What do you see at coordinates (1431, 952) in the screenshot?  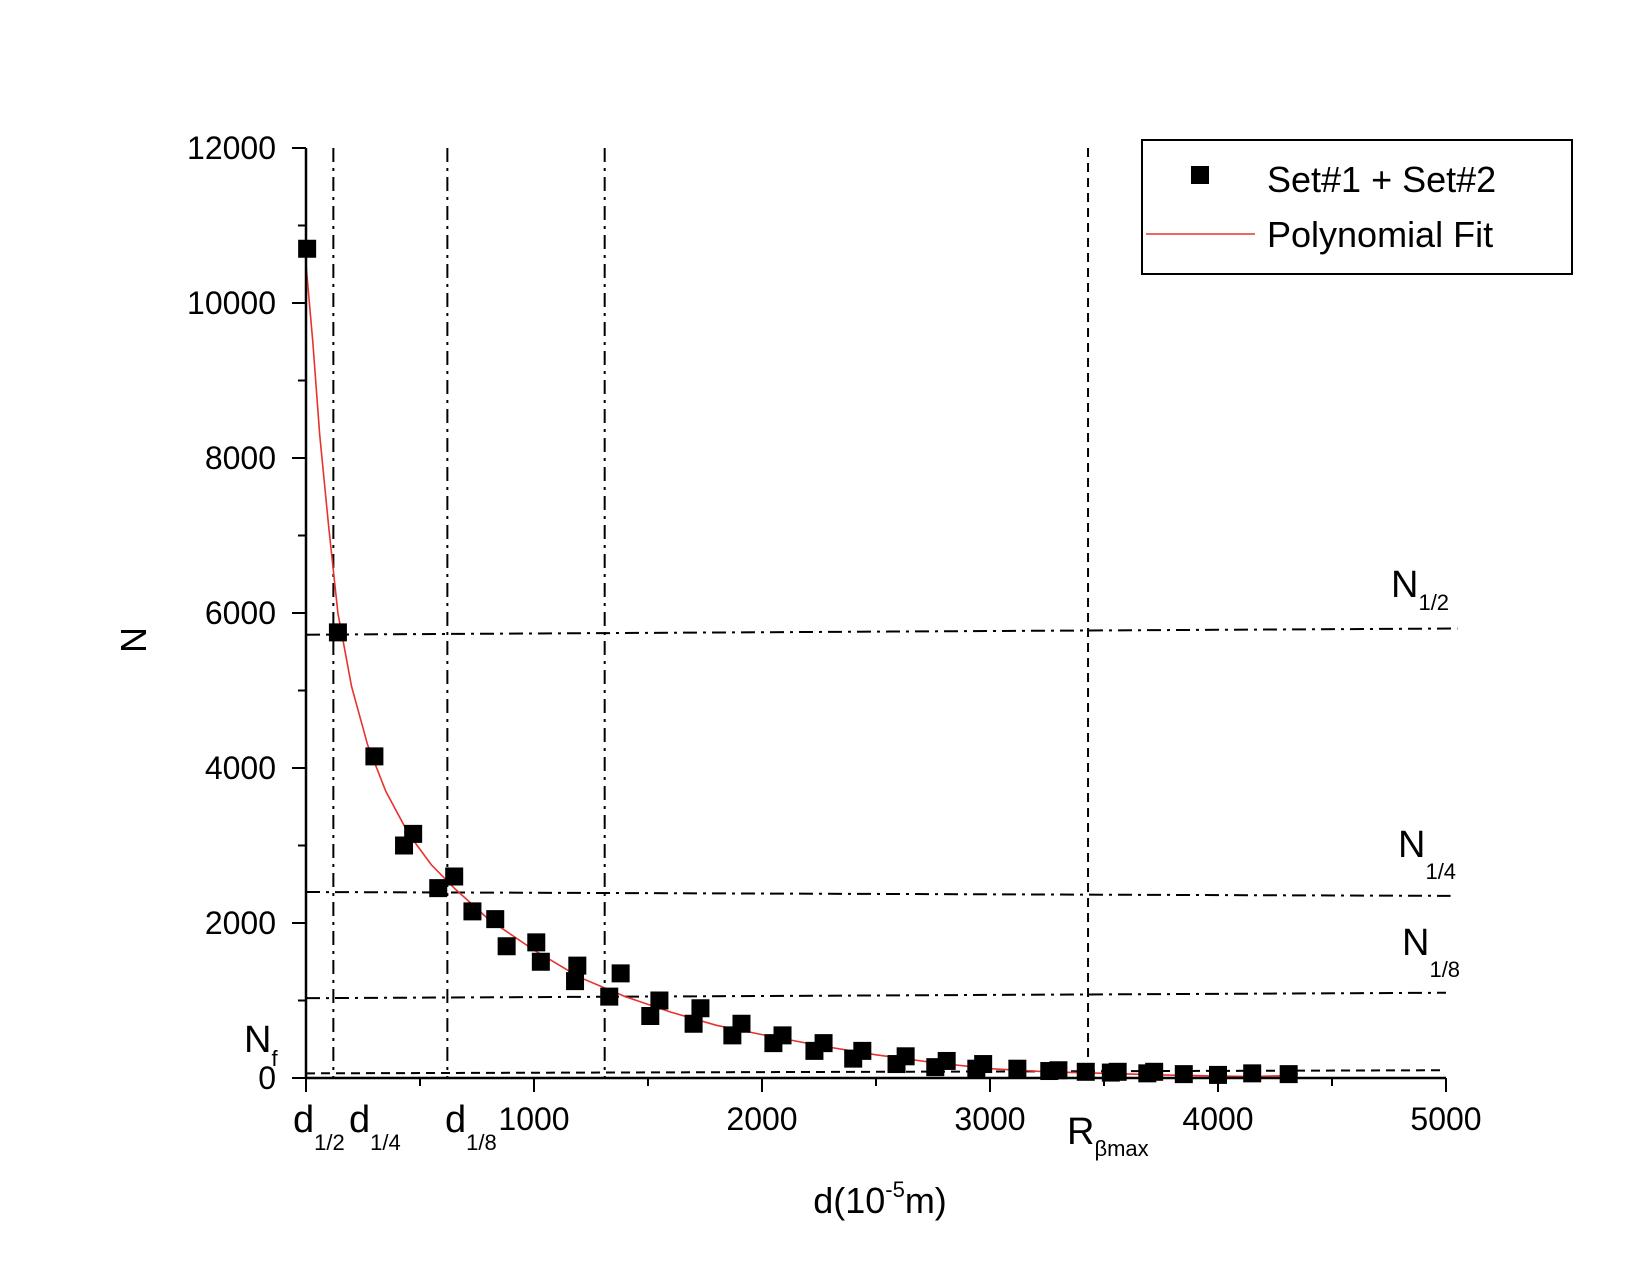 I see `annotation-n-eighth: N1/8` at bounding box center [1431, 952].